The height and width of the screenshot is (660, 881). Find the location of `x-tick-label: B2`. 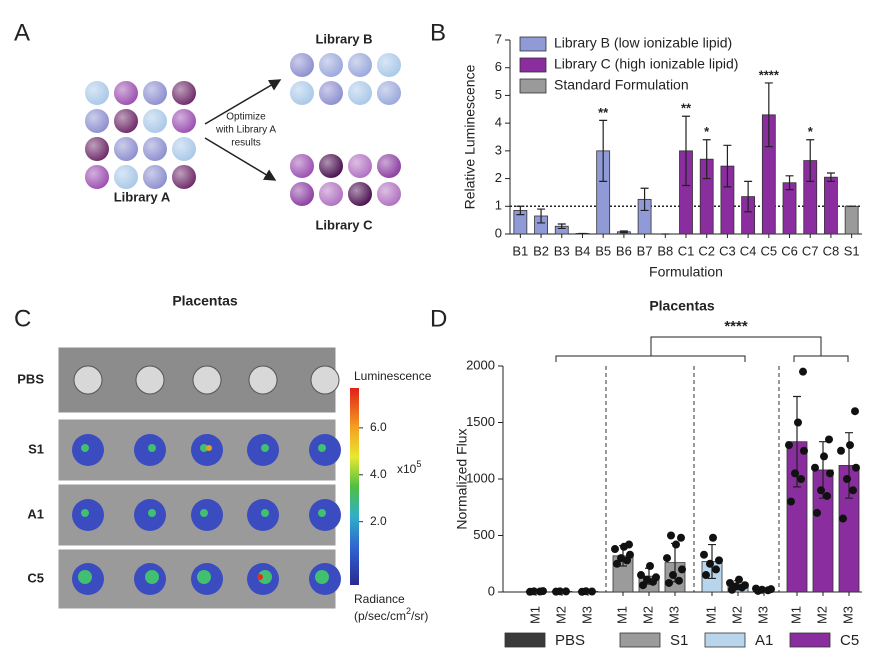

x-tick-label: B2 is located at coordinates (541, 250).